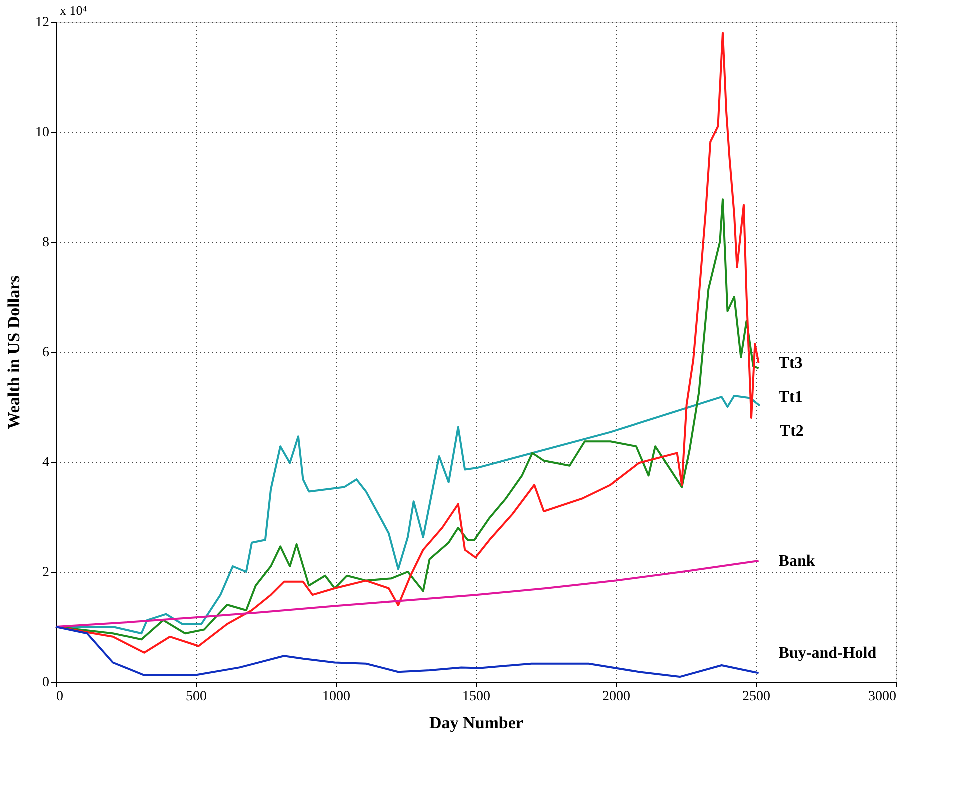  What do you see at coordinates (46, 683) in the screenshot?
I see `y-tick-label: 0` at bounding box center [46, 683].